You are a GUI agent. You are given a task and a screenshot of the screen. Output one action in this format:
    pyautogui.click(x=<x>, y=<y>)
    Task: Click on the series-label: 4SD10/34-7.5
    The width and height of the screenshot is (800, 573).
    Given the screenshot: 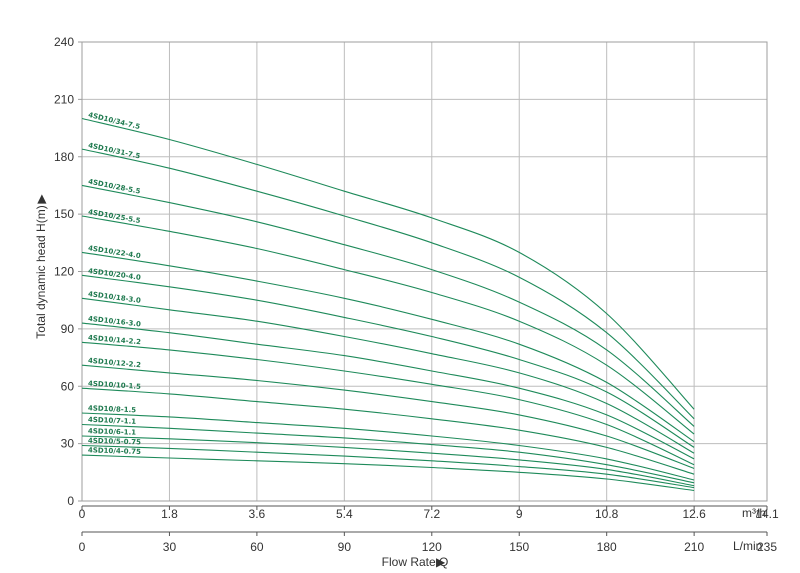 What is the action you would take?
    pyautogui.click(x=114, y=121)
    